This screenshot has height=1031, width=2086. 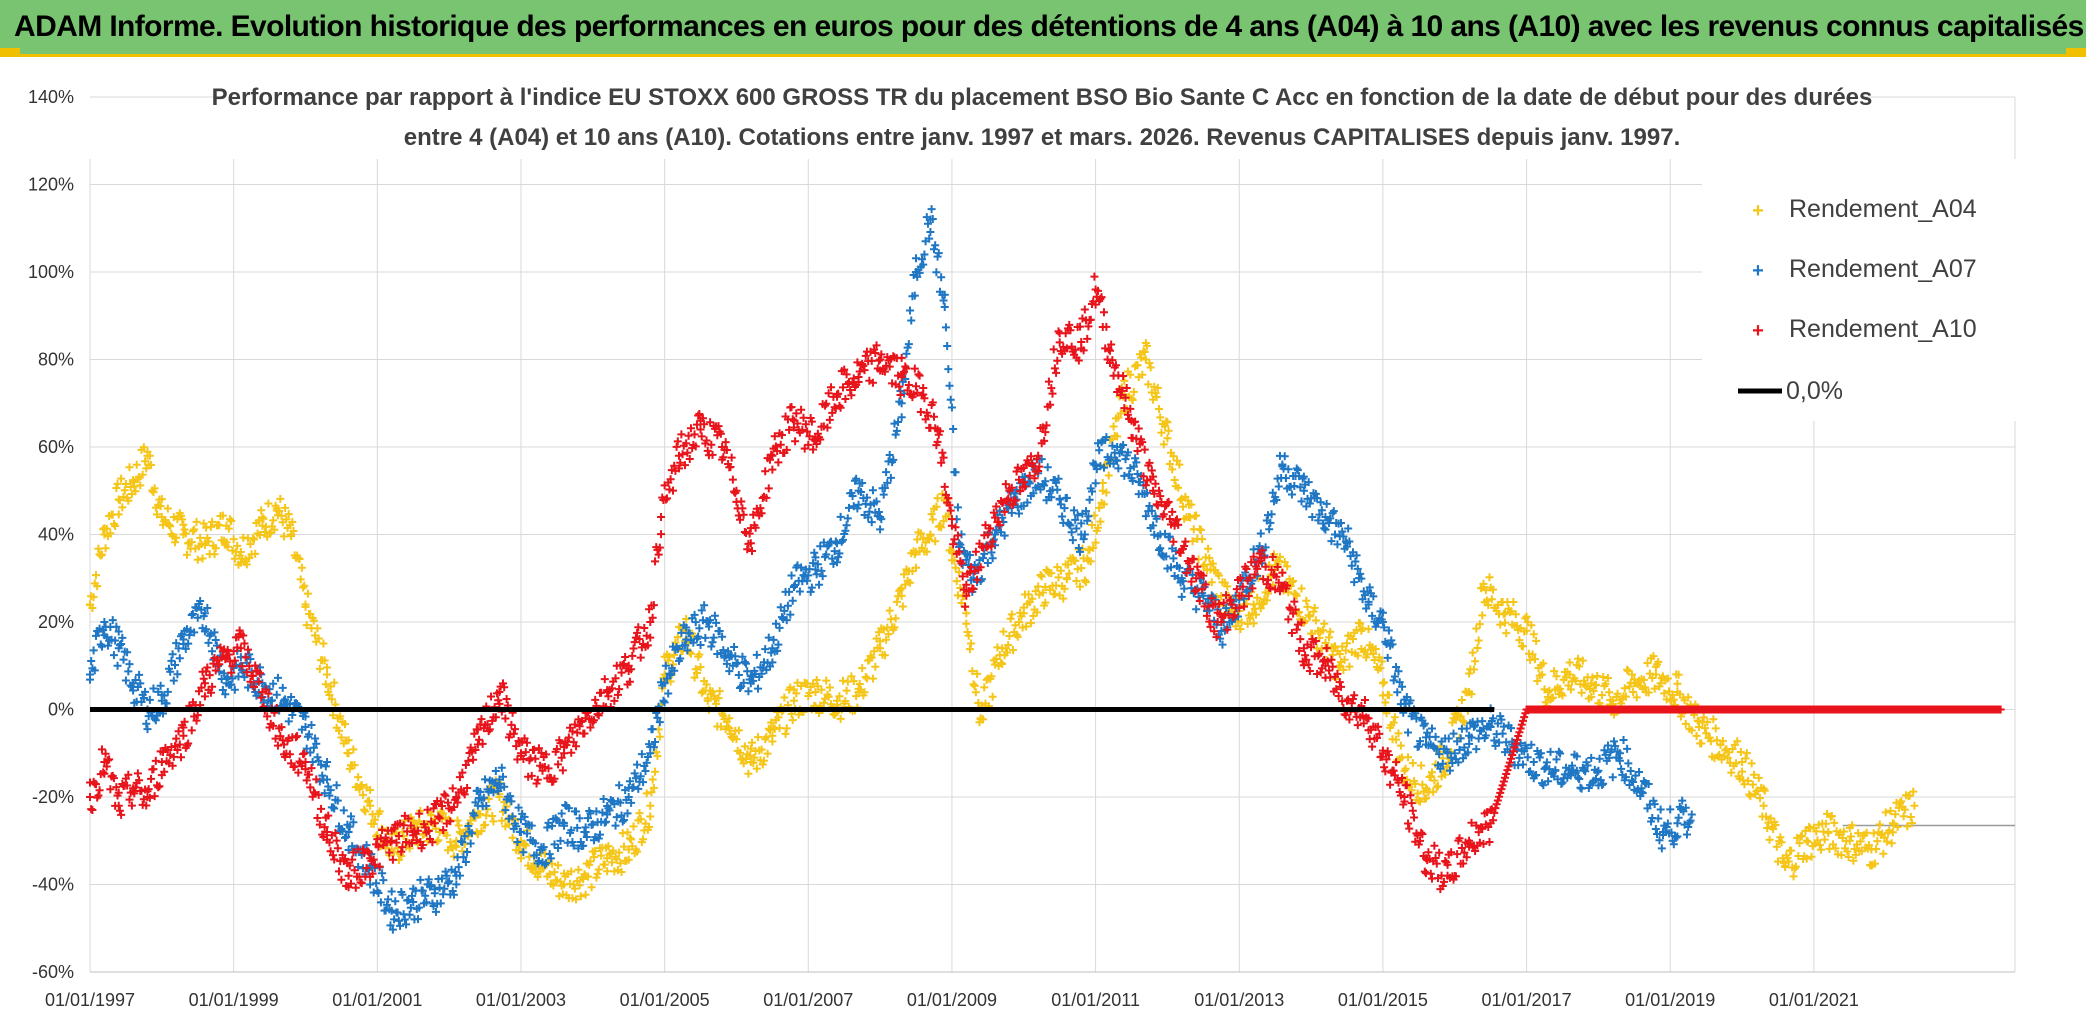 What do you see at coordinates (53, 797) in the screenshot?
I see `y-tick-label: -20%` at bounding box center [53, 797].